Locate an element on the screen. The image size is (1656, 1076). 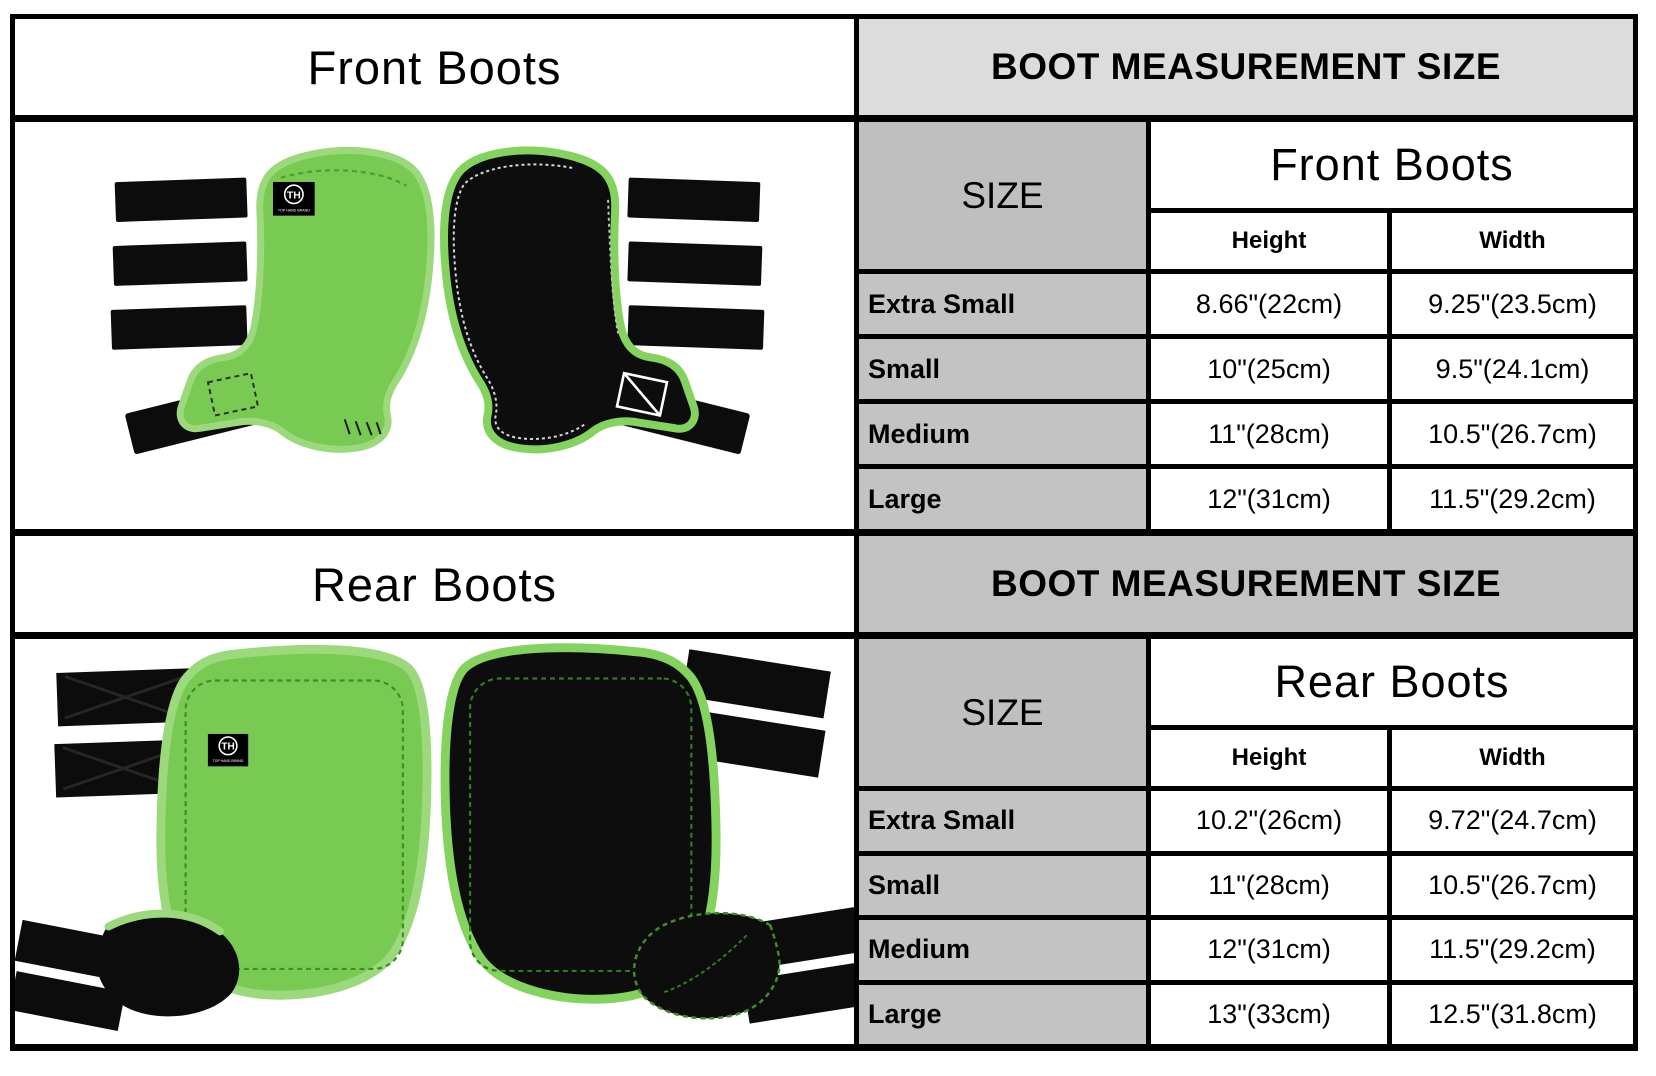
rear-black-boot is located at coordinates (647, 833).